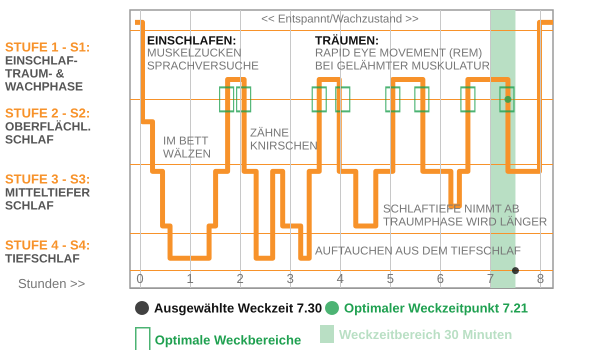 This screenshot has width=591, height=350. What do you see at coordinates (390, 278) in the screenshot?
I see `x-tick-label: 5` at bounding box center [390, 278].